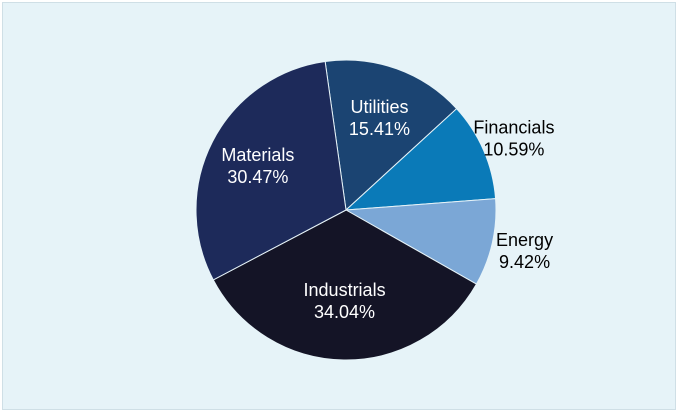 This screenshot has height=412, width=678. I want to click on slice-percent-label: 9.42%, so click(524, 262).